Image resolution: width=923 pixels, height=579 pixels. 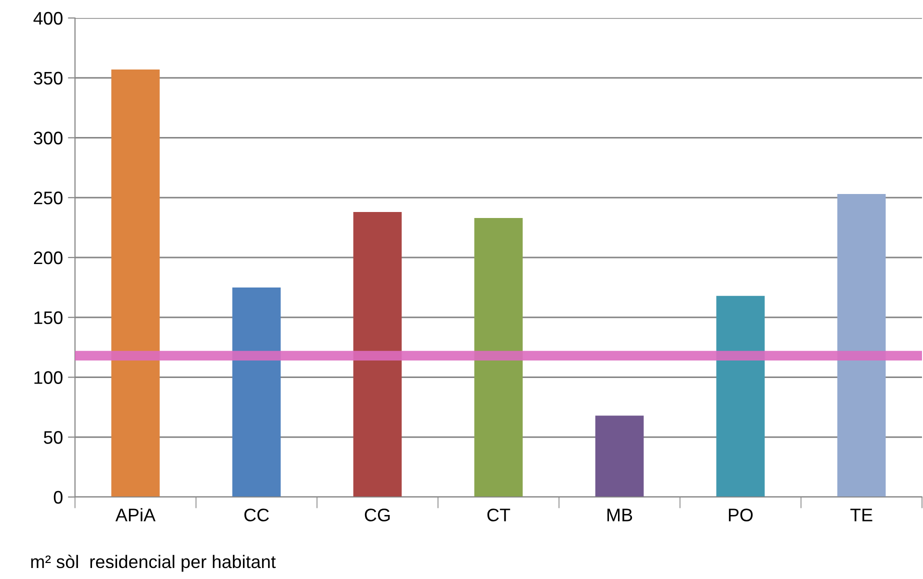 I want to click on x-tick-label: CG, so click(x=377, y=515).